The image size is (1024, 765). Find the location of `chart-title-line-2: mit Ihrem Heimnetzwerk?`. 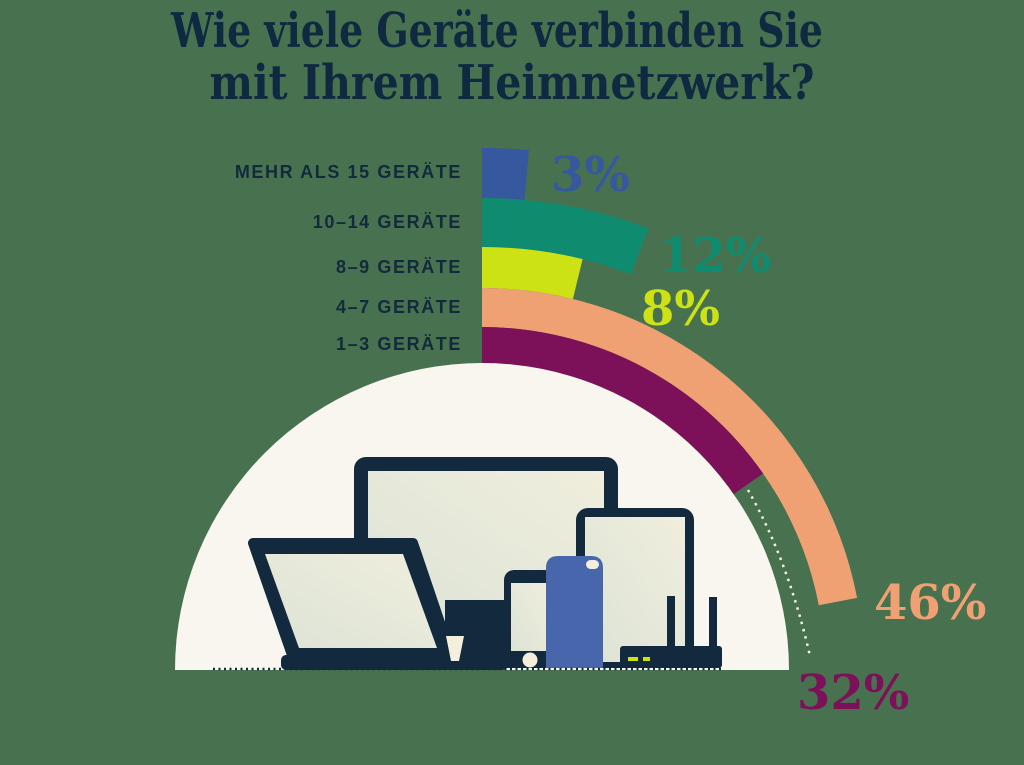

chart-title-line-2: mit Ihrem Heimnetzwerk? is located at coordinates (512, 83).